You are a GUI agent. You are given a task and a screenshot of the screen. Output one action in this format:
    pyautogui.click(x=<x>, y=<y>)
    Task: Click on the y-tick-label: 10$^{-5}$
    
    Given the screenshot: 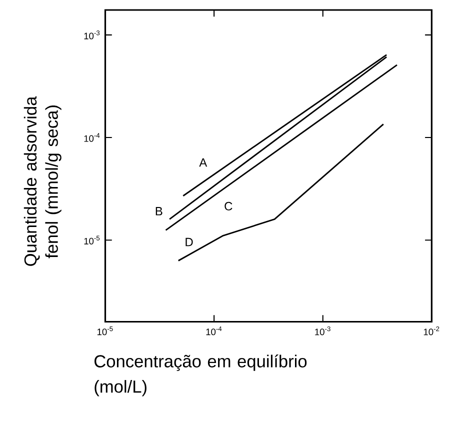 What is the action you would take?
    pyautogui.click(x=92, y=240)
    